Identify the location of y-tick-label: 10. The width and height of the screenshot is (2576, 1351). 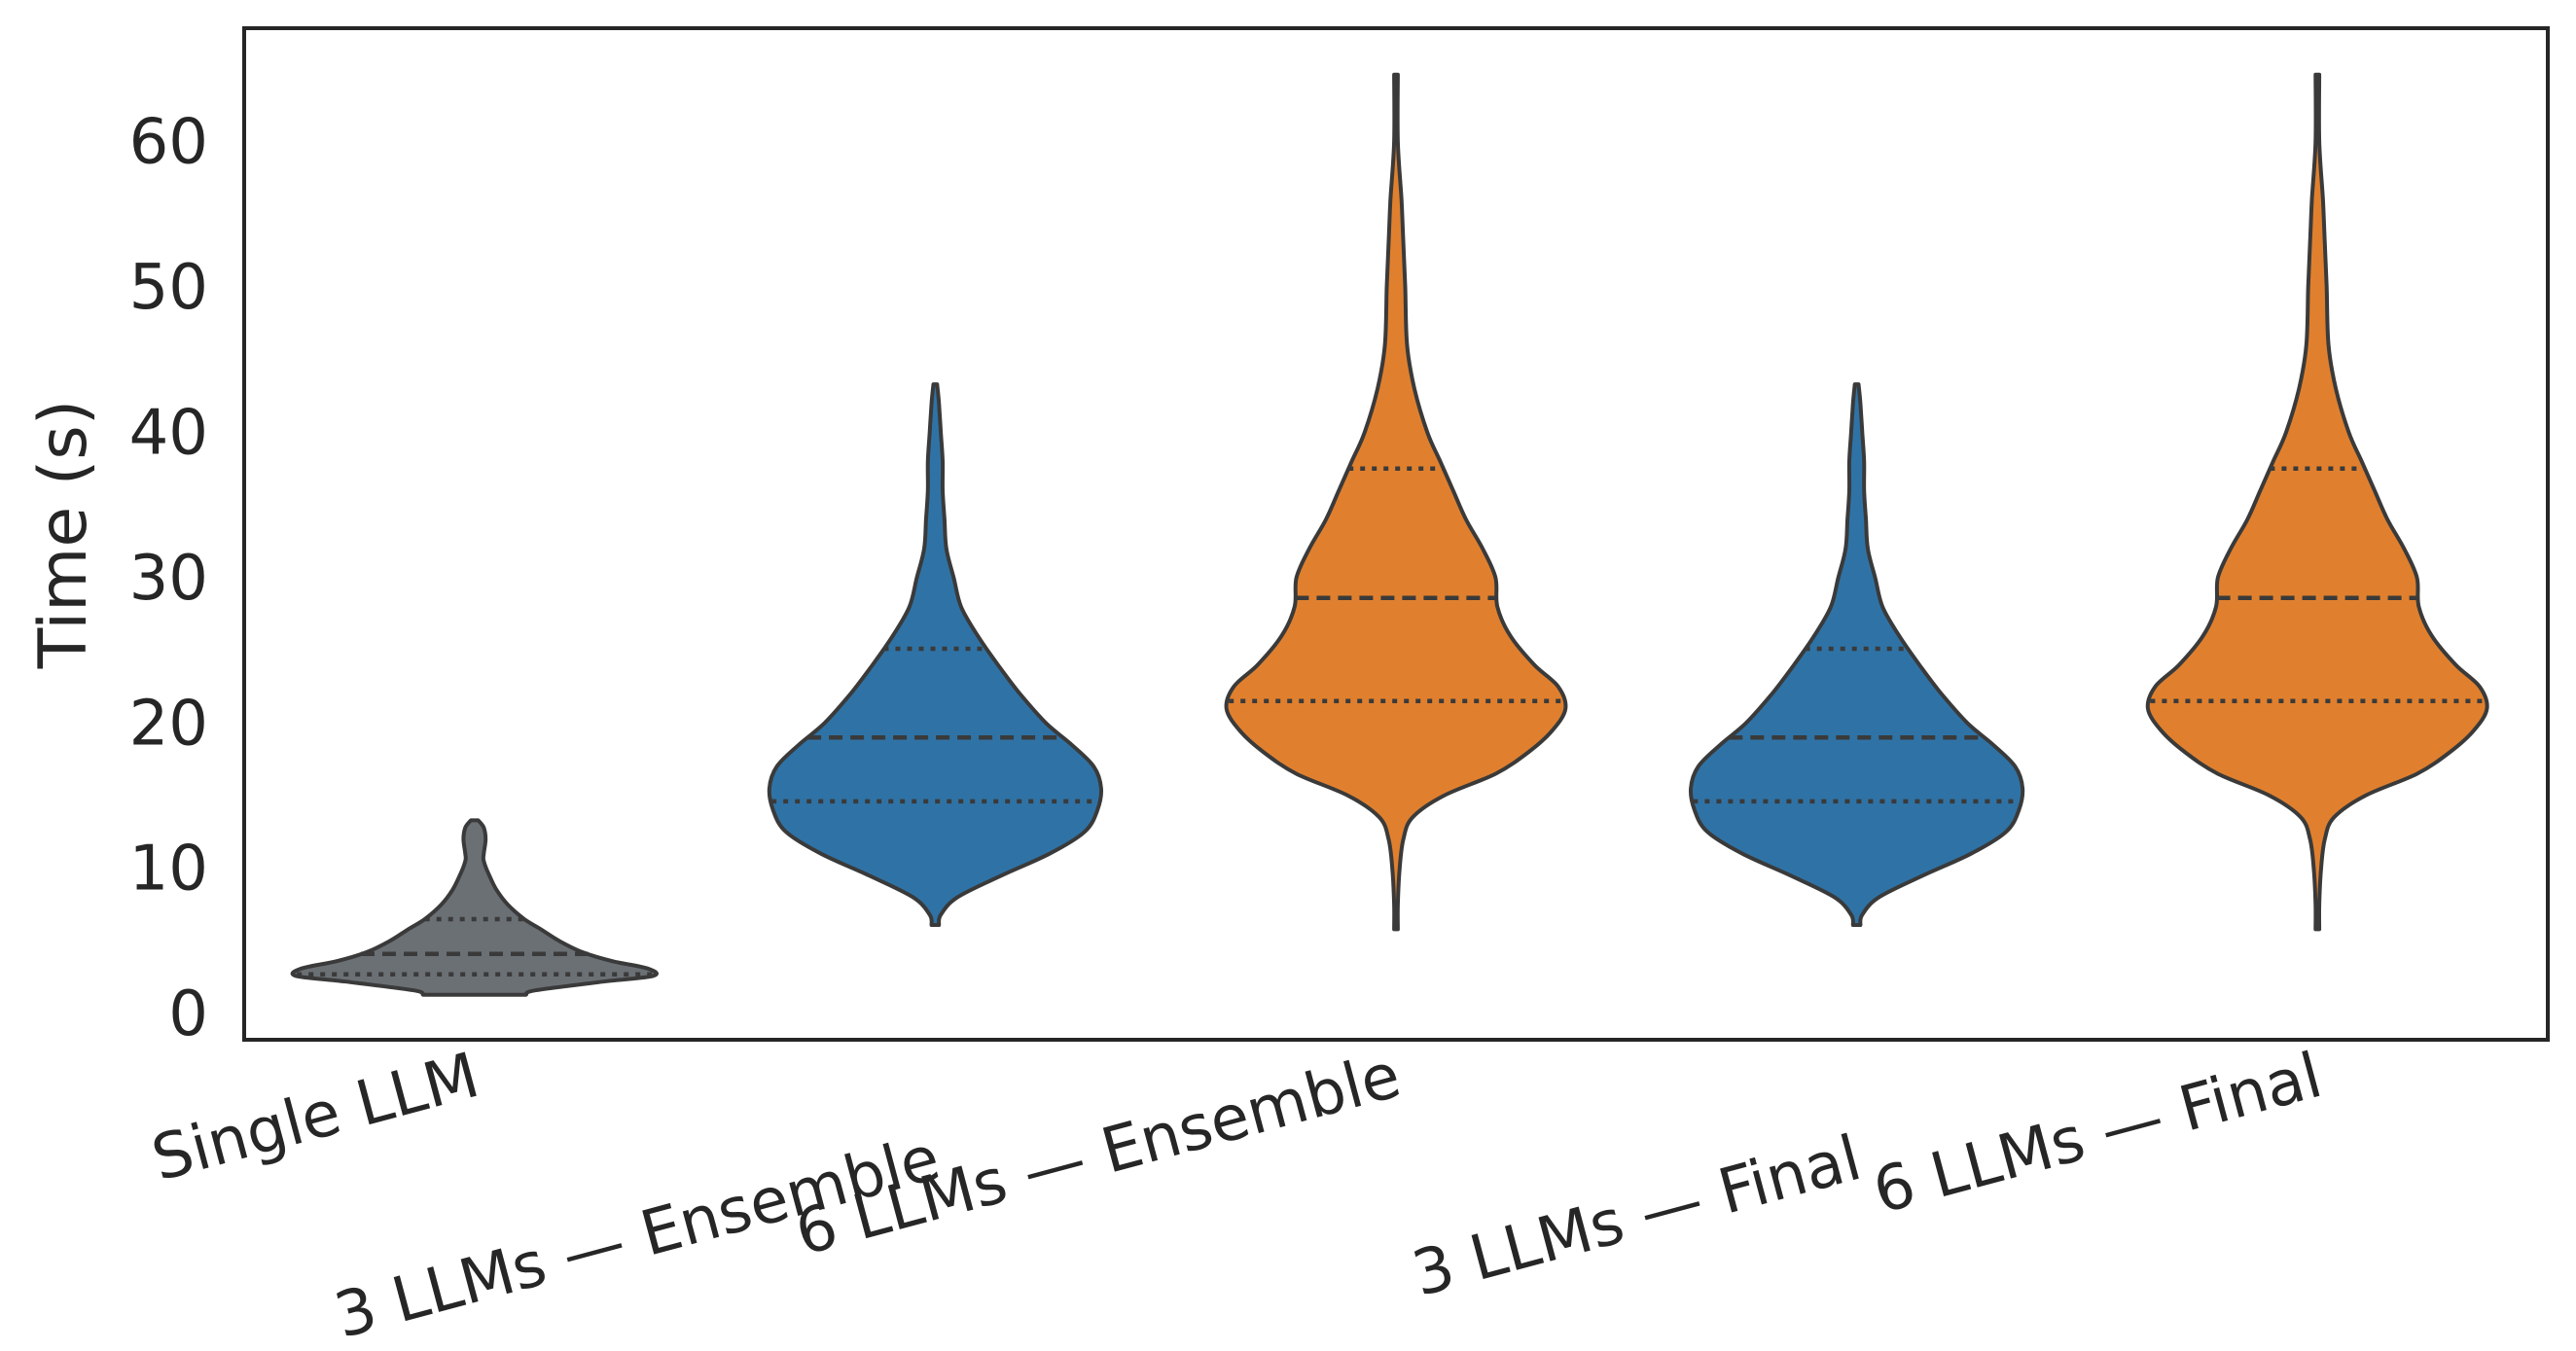
(168, 870).